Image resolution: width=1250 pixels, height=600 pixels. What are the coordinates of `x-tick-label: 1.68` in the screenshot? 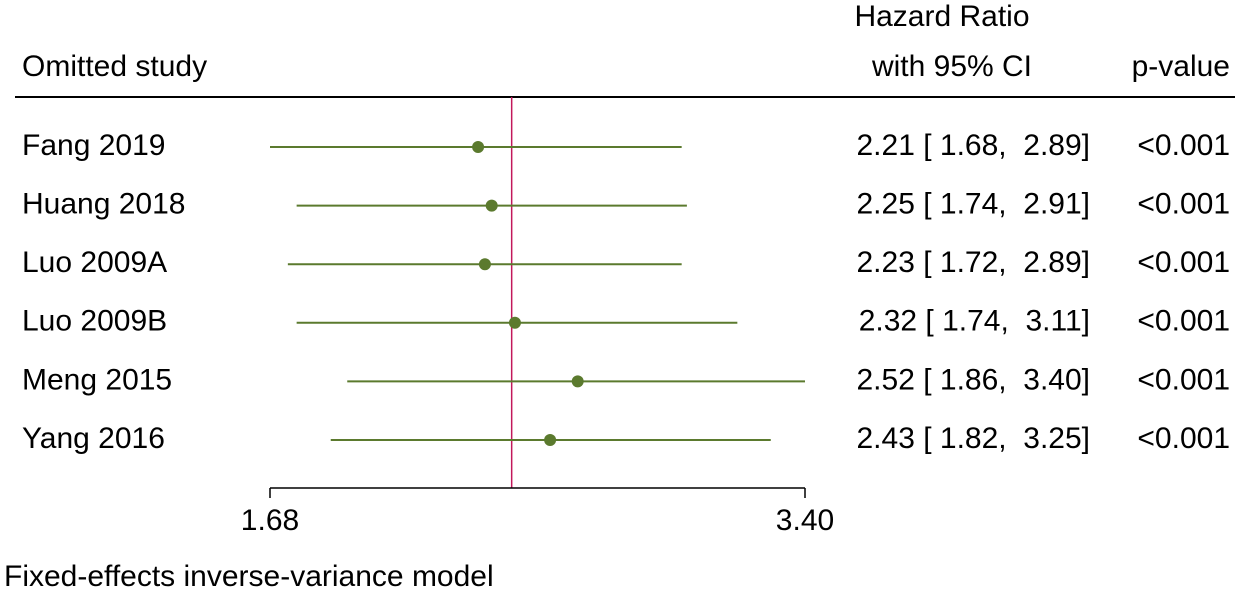 It's located at (270, 520).